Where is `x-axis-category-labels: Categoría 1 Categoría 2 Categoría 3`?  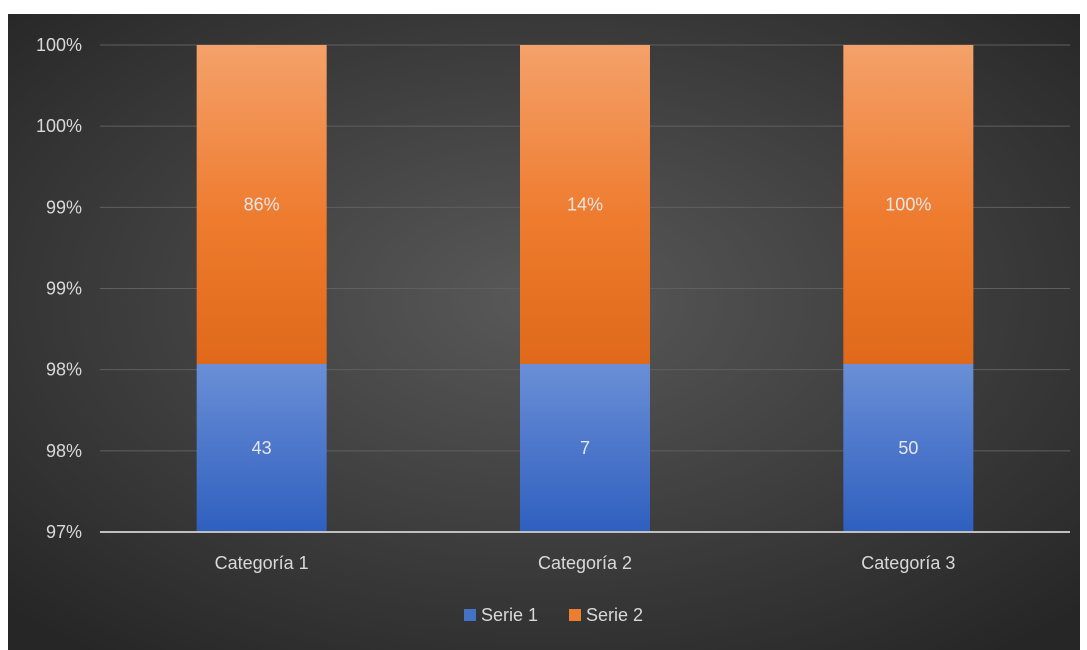
x-axis-category-labels: Categoría 1 Categoría 2 Categoría 3 is located at coordinates (585, 563).